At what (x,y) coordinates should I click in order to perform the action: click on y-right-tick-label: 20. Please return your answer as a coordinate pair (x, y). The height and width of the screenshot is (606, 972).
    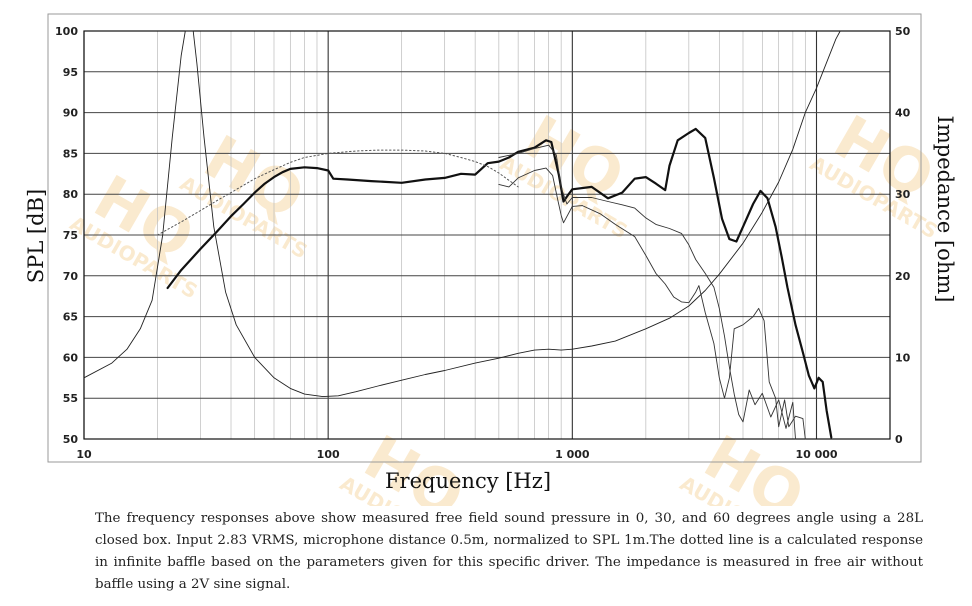
    Looking at the image, I should click on (903, 276).